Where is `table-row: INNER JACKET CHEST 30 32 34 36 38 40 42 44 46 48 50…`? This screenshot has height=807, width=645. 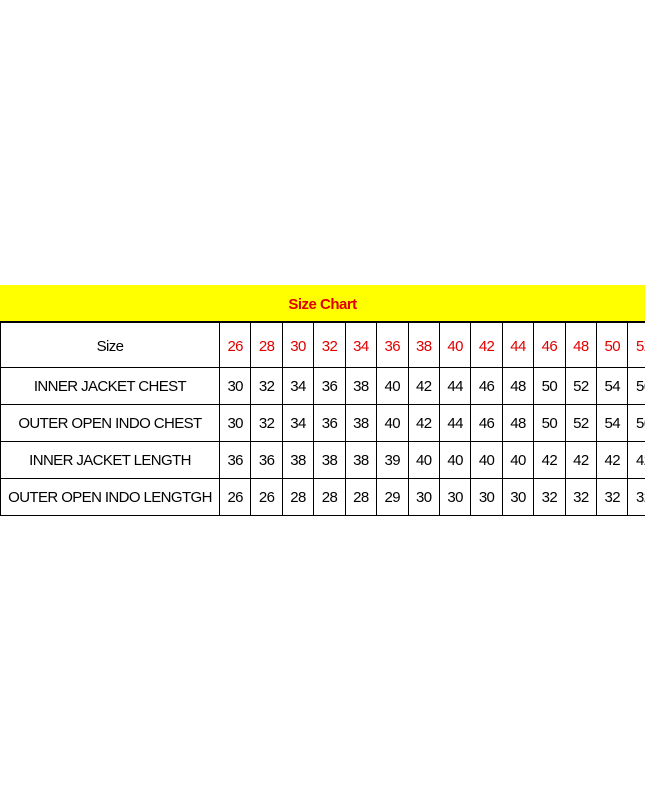 table-row: INNER JACKET CHEST 30 32 34 36 38 40 42 44 46 48 50… is located at coordinates (322, 386).